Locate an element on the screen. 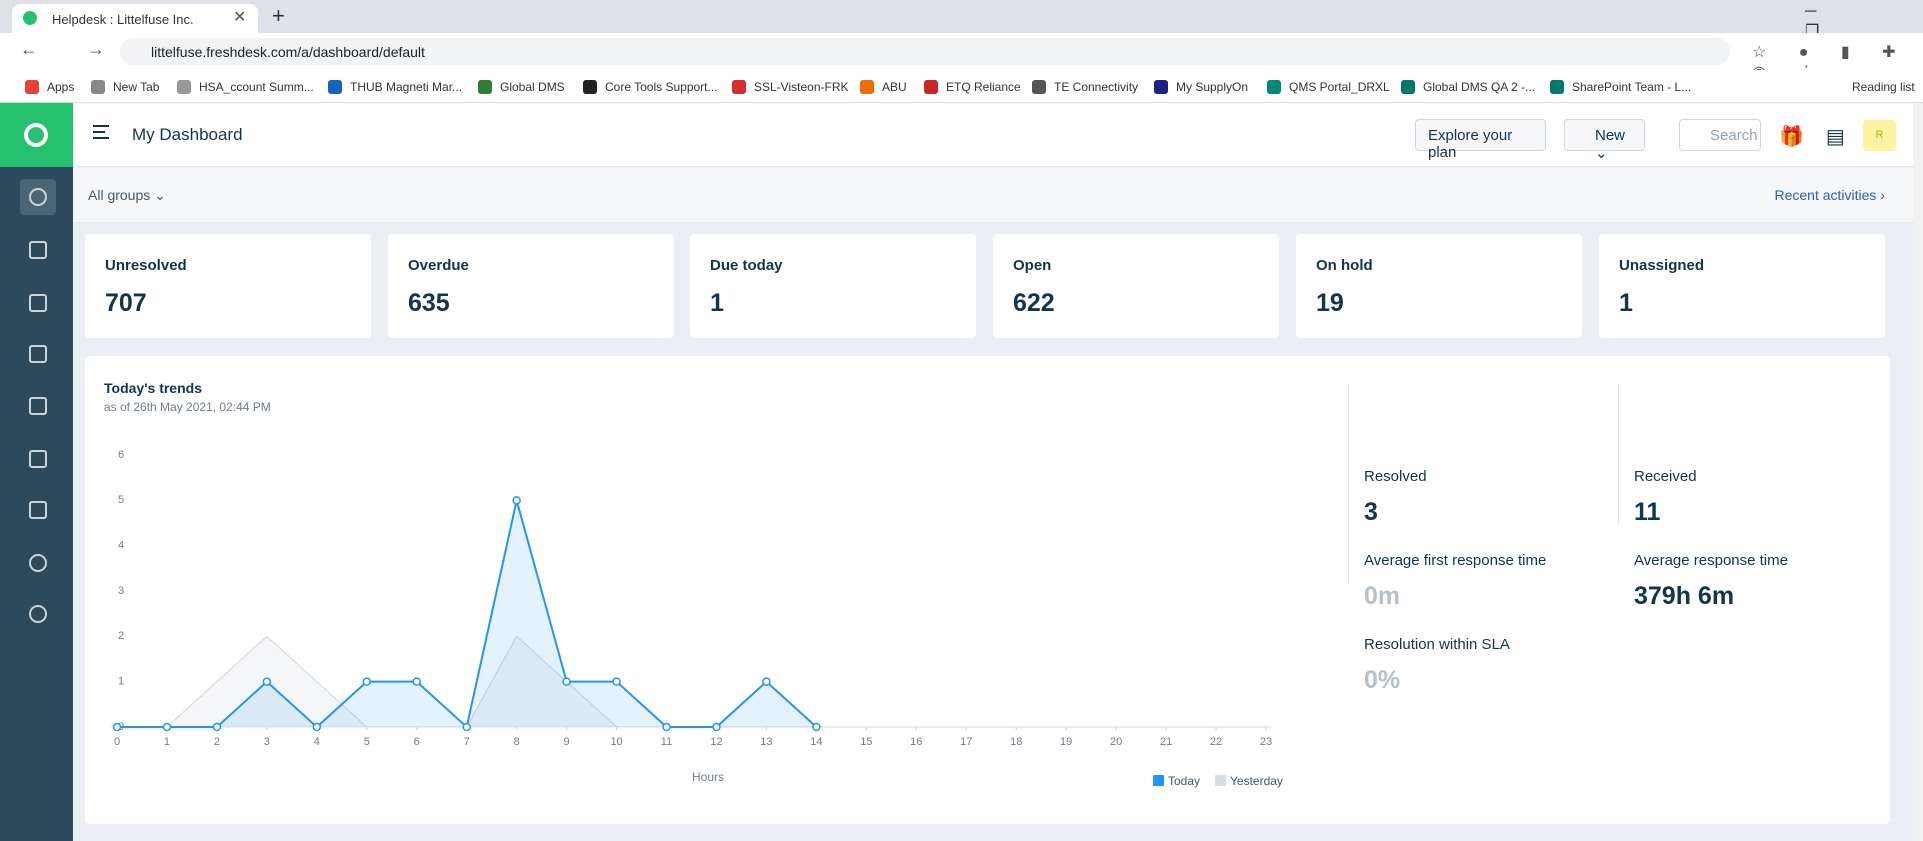  bookmark: Apps is located at coordinates (61, 87).